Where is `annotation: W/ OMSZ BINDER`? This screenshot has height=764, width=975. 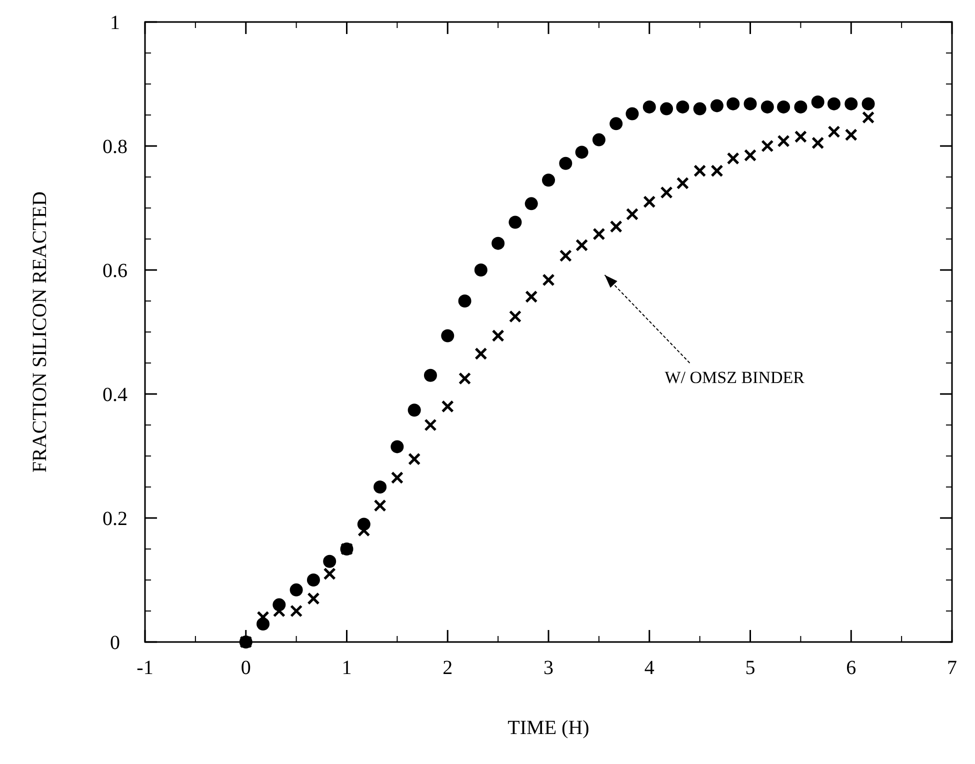 annotation: W/ OMSZ BINDER is located at coordinates (735, 377).